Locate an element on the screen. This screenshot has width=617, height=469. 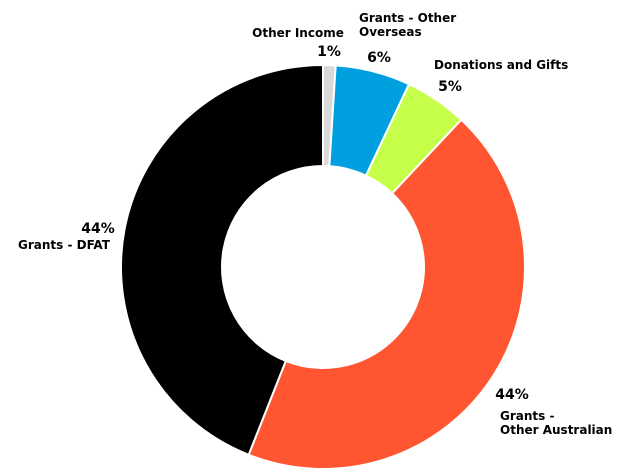
label-grants-other-australian: Grants -Other Australian is located at coordinates (556, 423).